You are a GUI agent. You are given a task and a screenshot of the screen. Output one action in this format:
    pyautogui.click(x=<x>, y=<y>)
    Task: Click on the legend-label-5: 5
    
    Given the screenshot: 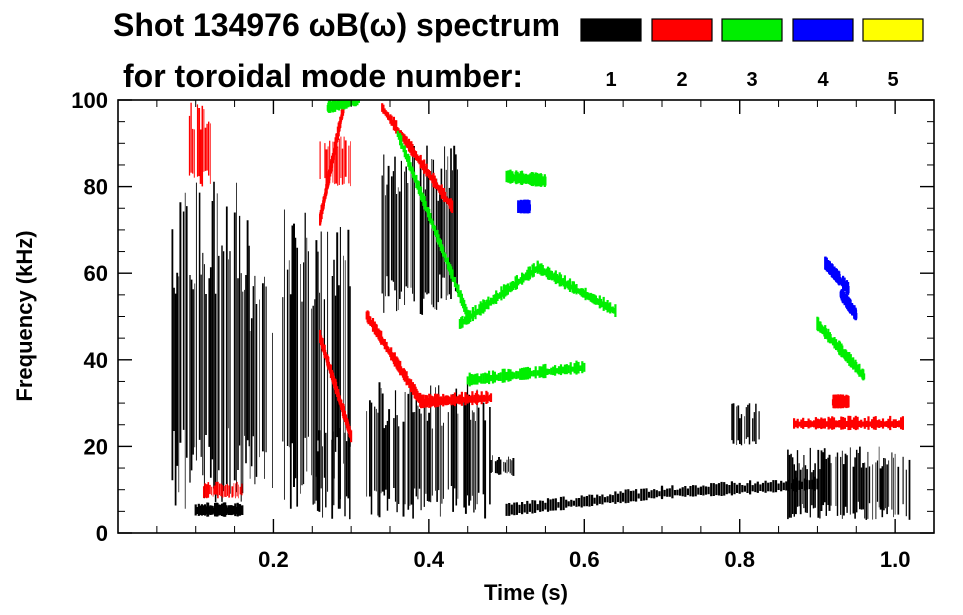 What is the action you would take?
    pyautogui.click(x=892, y=80)
    